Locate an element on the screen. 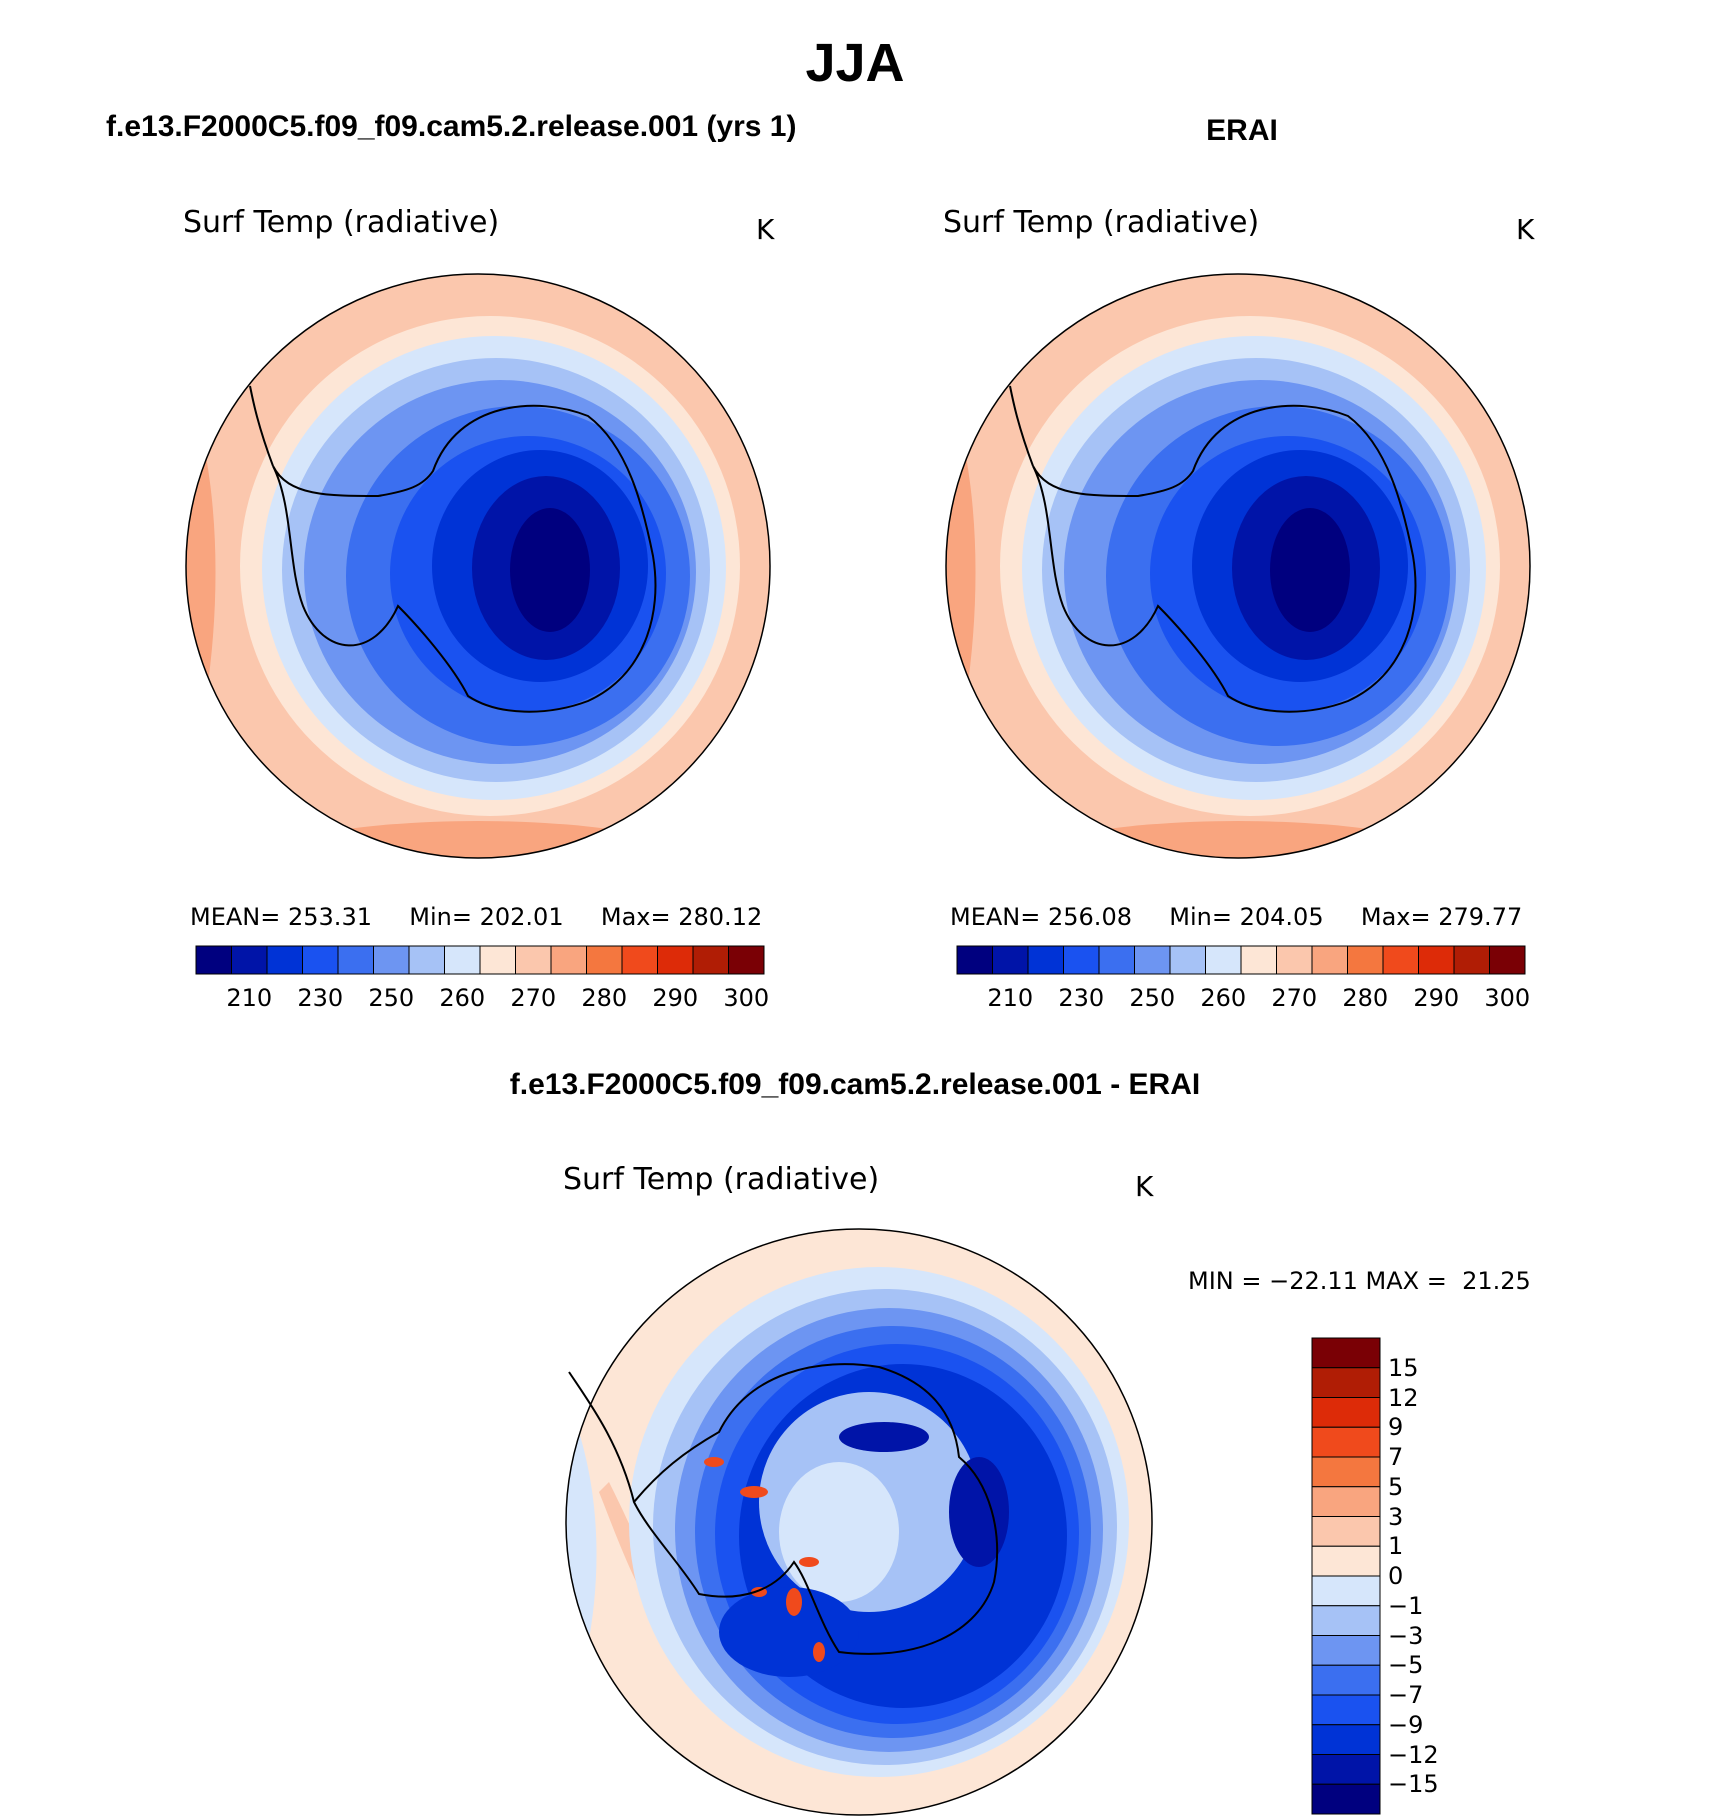 This screenshot has width=1710, height=1816. right-colorbar-label: 270 is located at coordinates (1294, 998).